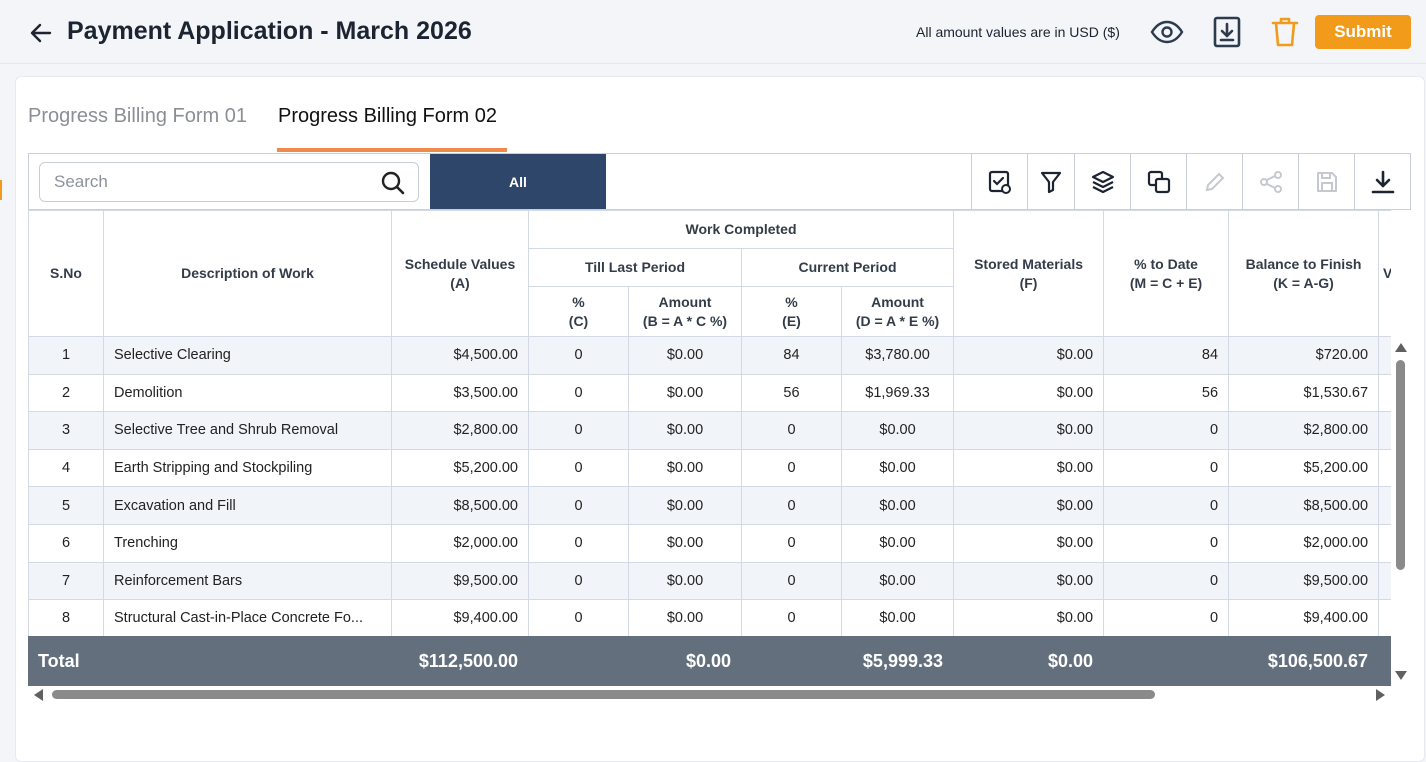  I want to click on cell-description: Trenching, so click(247, 543).